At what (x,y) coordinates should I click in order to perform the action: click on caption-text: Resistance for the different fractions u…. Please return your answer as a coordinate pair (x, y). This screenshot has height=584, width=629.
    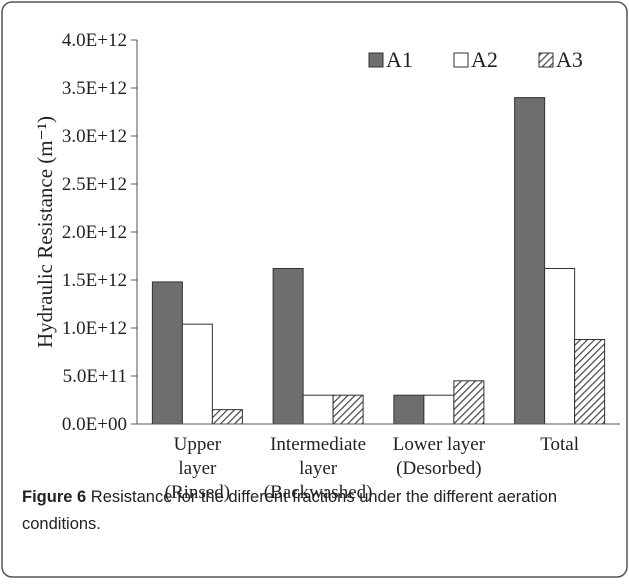
    Looking at the image, I should click on (290, 510).